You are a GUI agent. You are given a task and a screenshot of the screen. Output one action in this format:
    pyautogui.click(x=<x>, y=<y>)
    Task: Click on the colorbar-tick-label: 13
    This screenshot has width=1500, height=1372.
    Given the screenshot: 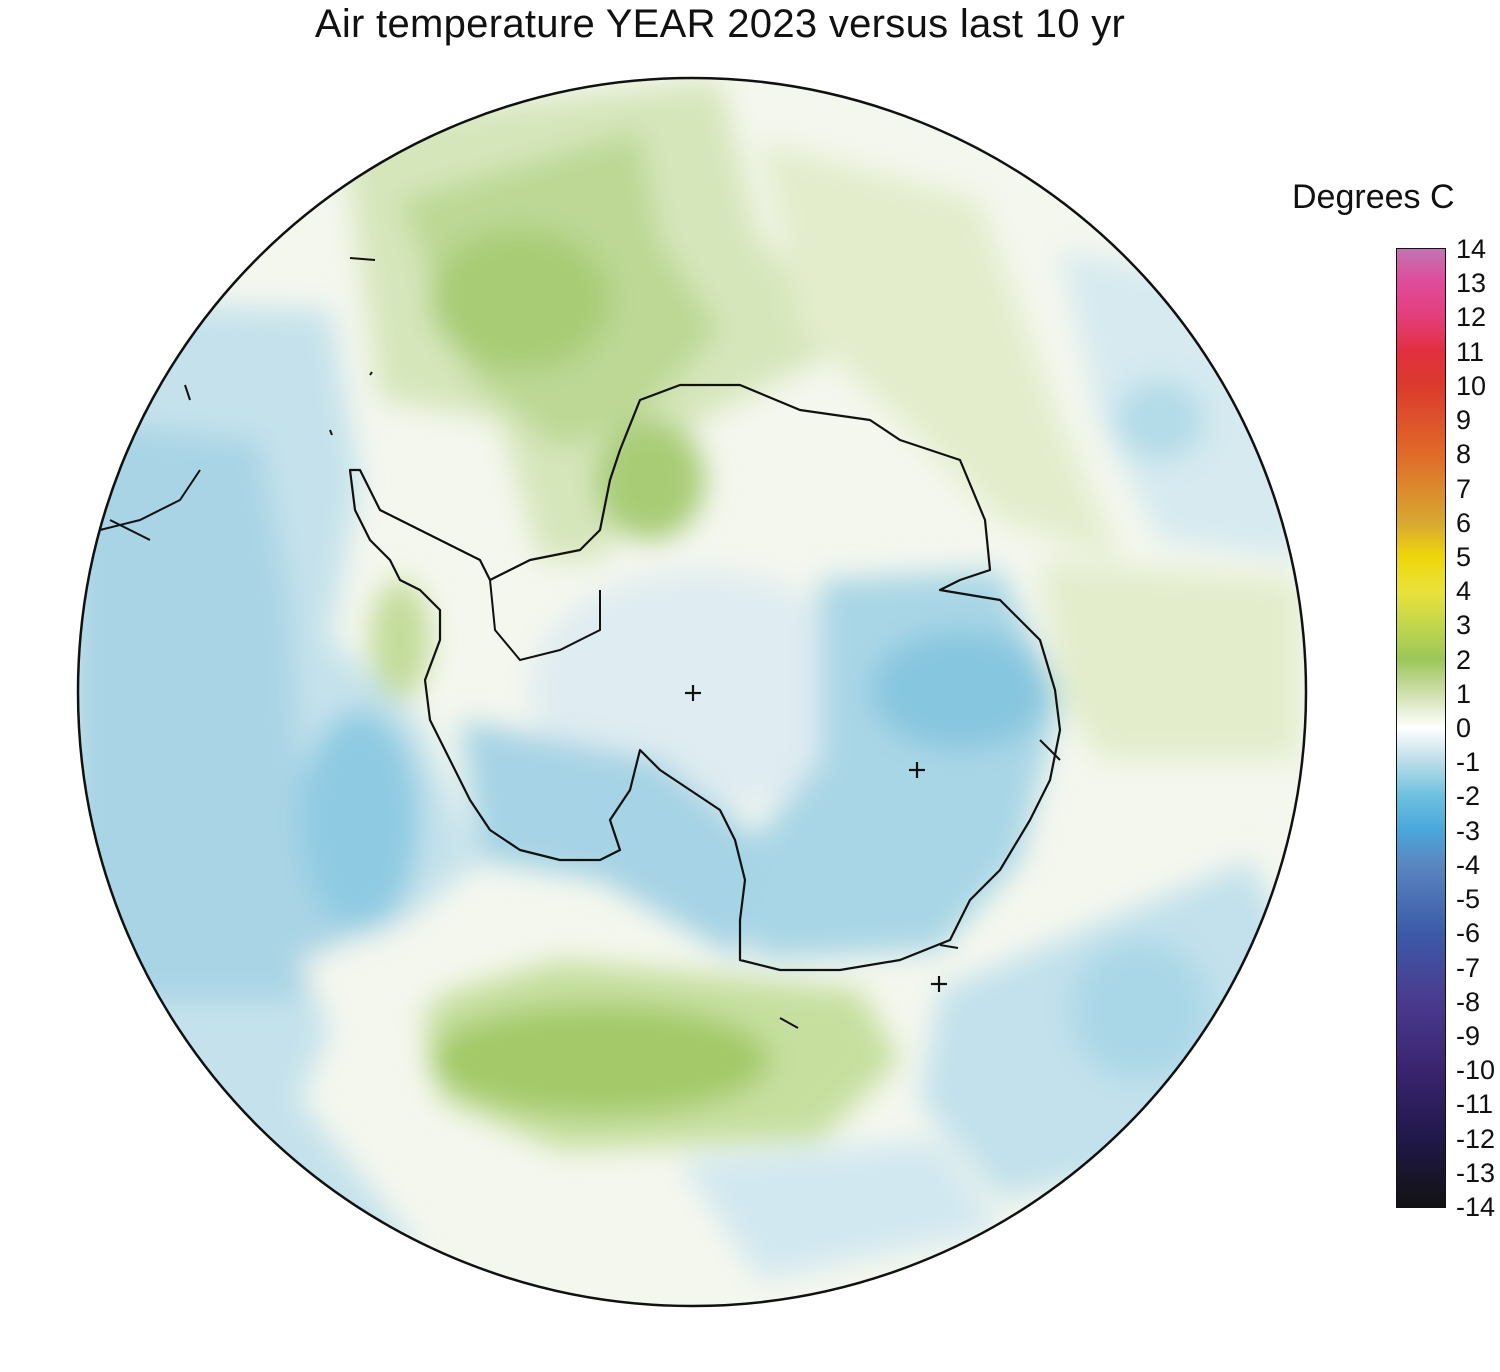 What is the action you would take?
    pyautogui.click(x=1471, y=283)
    